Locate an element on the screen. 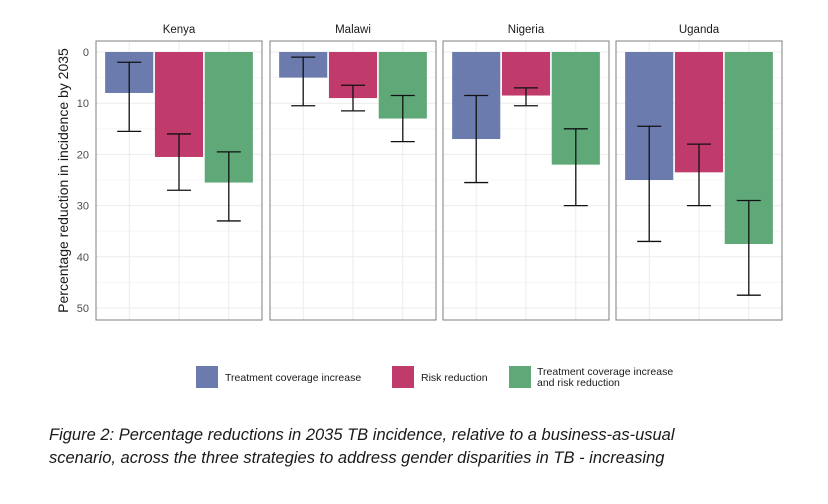 The height and width of the screenshot is (504, 828). y-tick-label: 20 is located at coordinates (83, 155).